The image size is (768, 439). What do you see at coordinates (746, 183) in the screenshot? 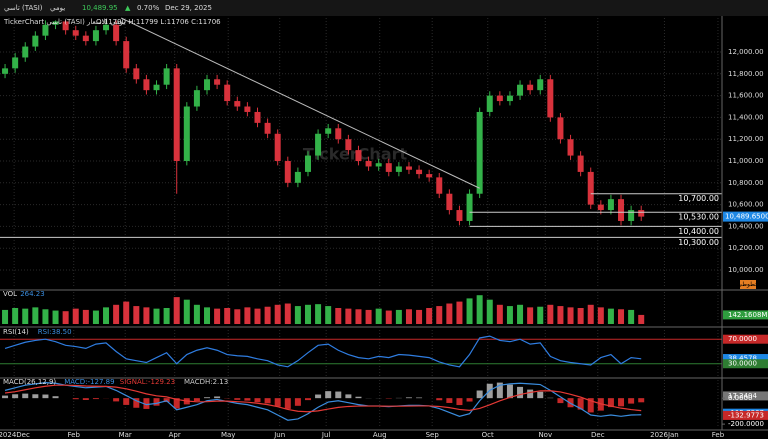
I see `y-tick-label: 10,800.00` at bounding box center [746, 183].